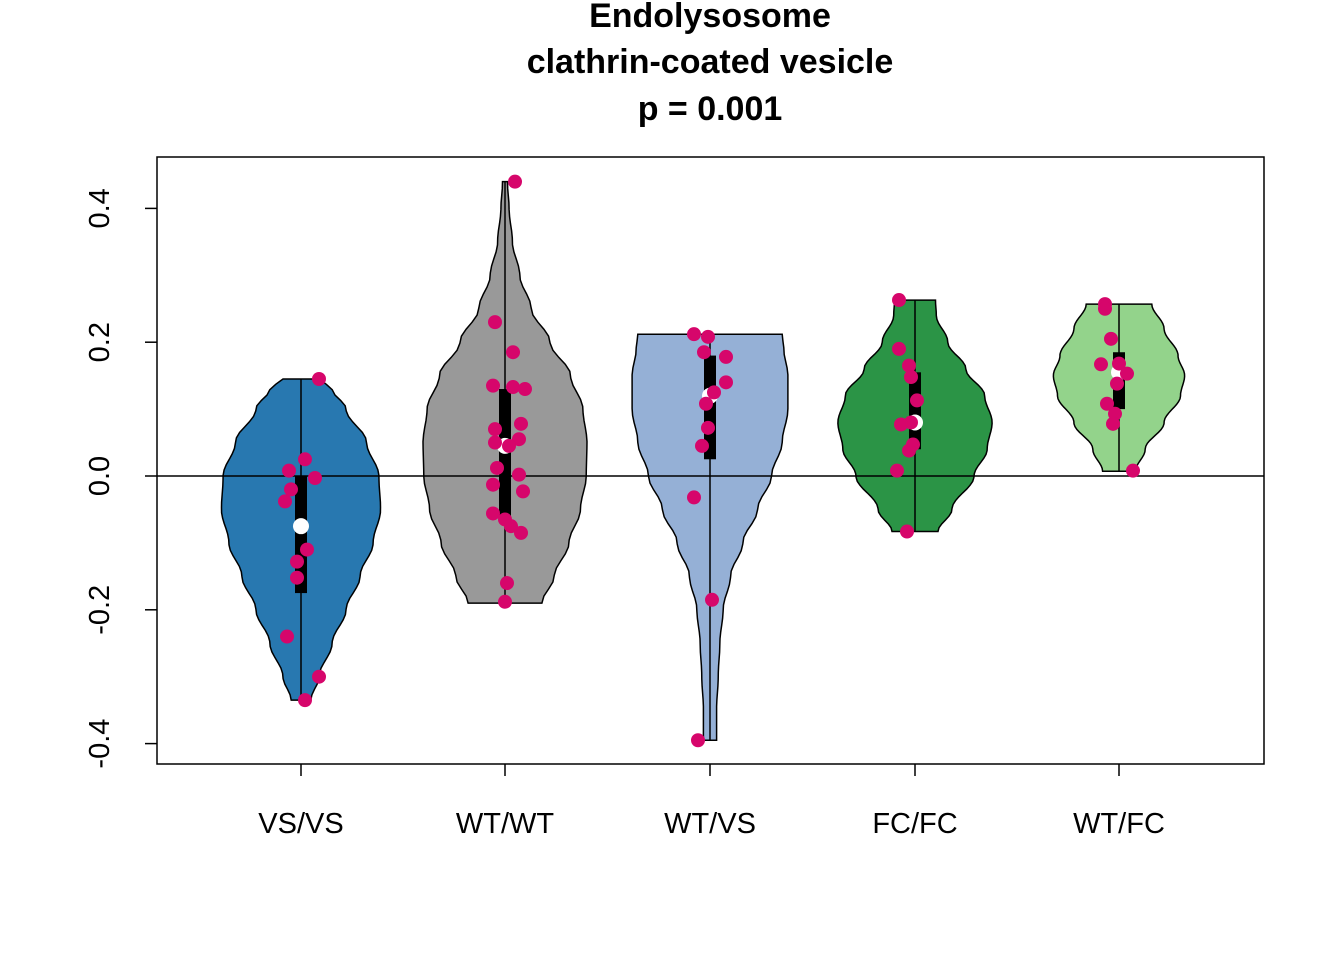 This screenshot has height=960, width=1344. What do you see at coordinates (710, 824) in the screenshot?
I see `x-tick-label: WT/VS` at bounding box center [710, 824].